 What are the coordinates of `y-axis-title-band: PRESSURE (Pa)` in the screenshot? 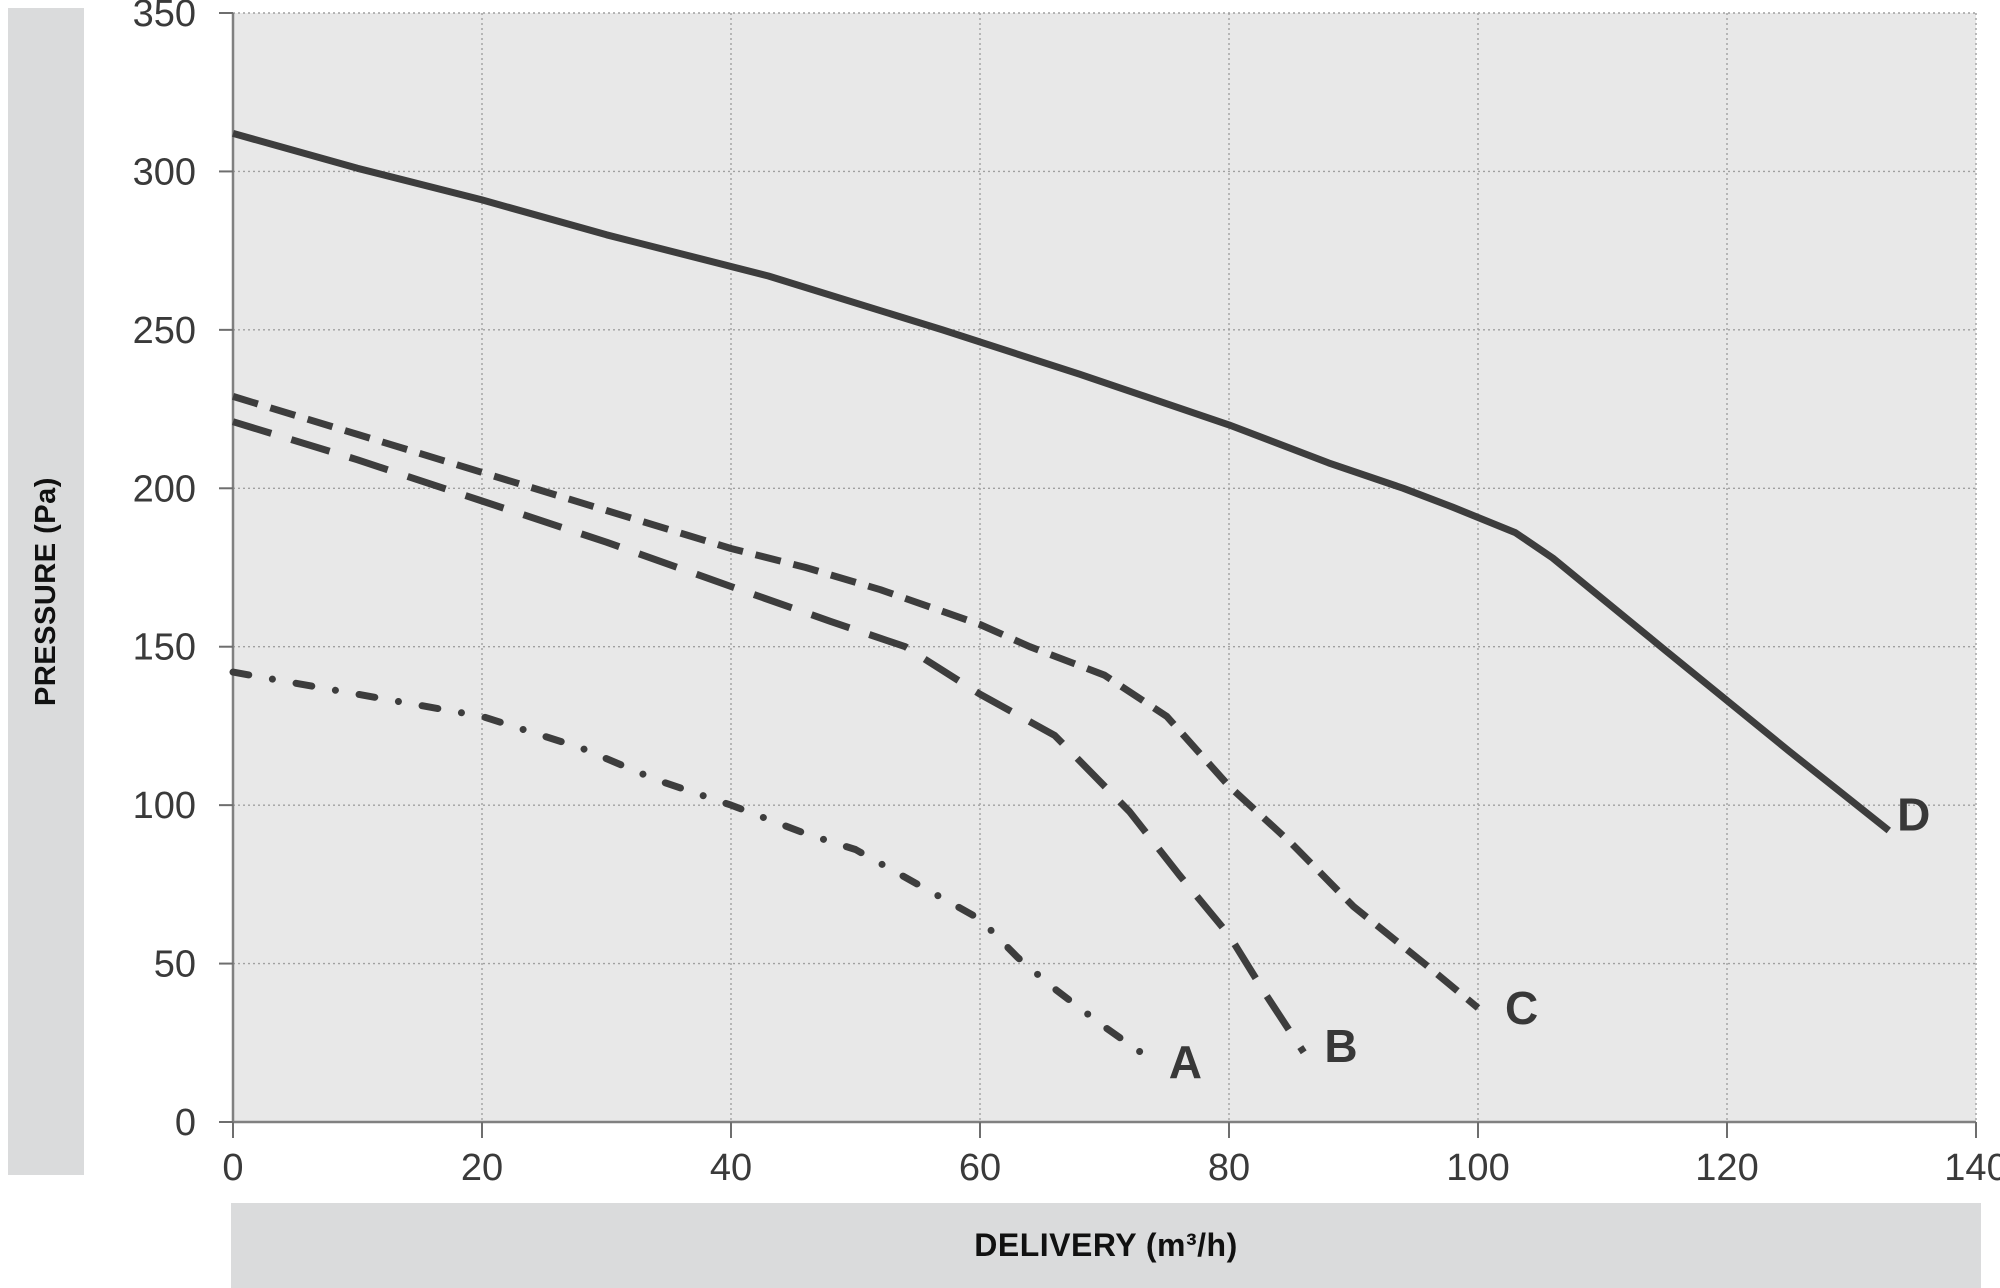 It's located at (46, 591).